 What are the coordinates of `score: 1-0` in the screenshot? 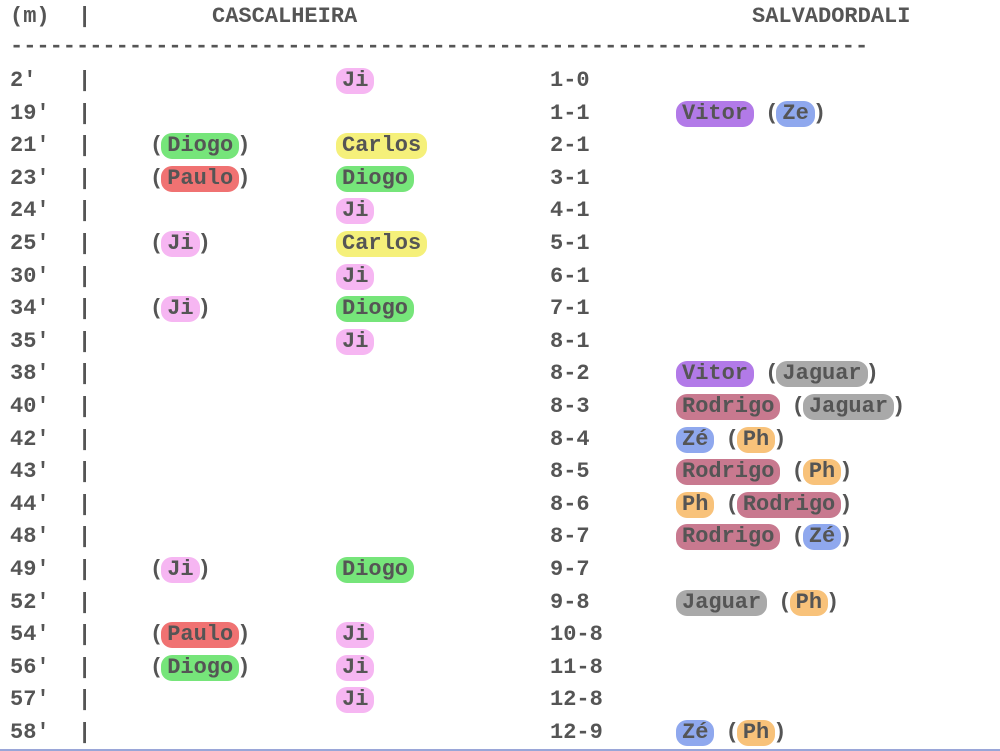 It's located at (570, 80).